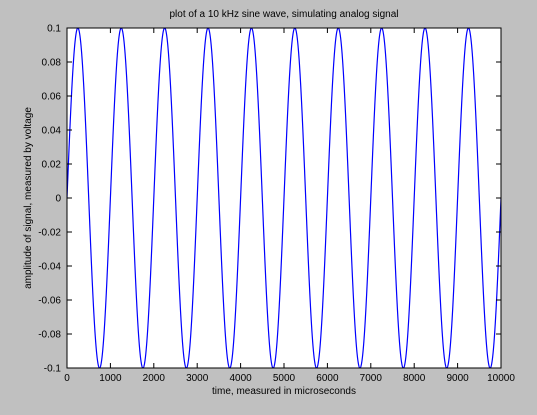 The width and height of the screenshot is (537, 415). Describe the element at coordinates (49, 233) in the screenshot. I see `y-tick-label: -0.02` at that location.